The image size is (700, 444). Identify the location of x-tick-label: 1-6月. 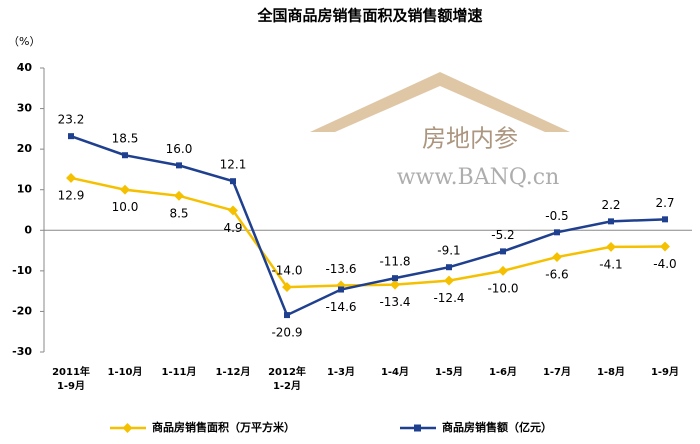
(503, 372).